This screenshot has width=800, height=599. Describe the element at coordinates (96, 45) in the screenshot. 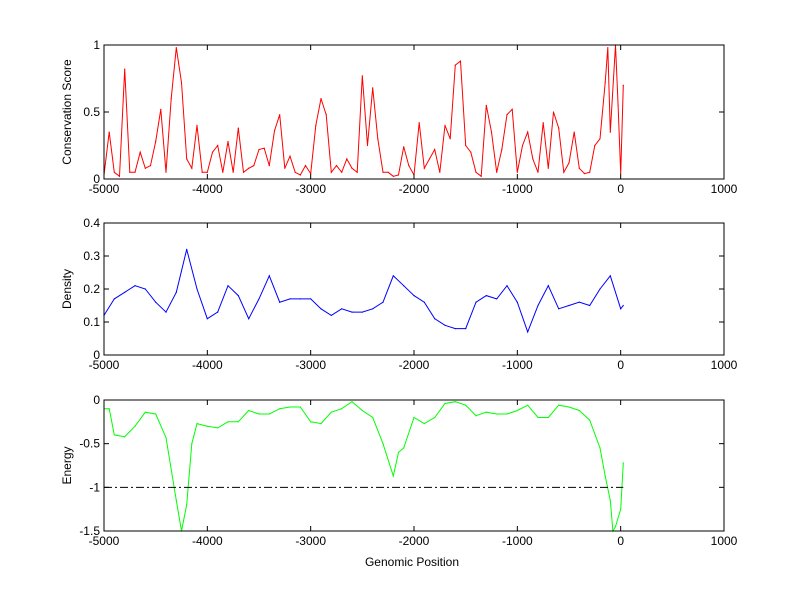

I see `y-tick-label: 1` at that location.